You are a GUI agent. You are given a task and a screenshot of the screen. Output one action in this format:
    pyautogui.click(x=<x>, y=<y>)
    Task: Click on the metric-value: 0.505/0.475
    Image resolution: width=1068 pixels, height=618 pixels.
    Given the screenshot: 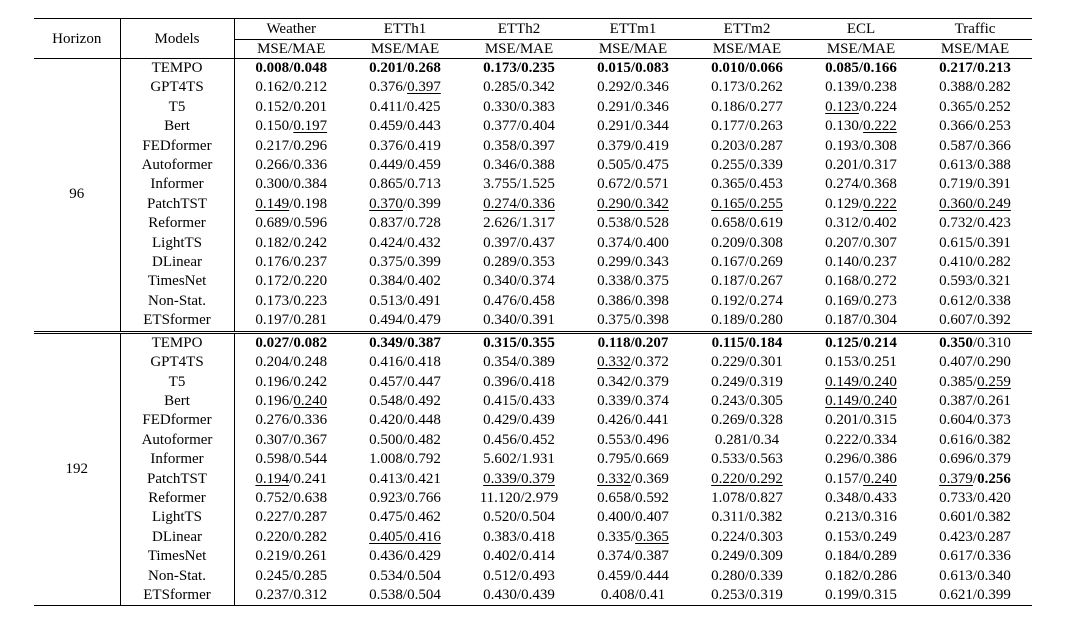 What is the action you would take?
    pyautogui.click(x=633, y=165)
    